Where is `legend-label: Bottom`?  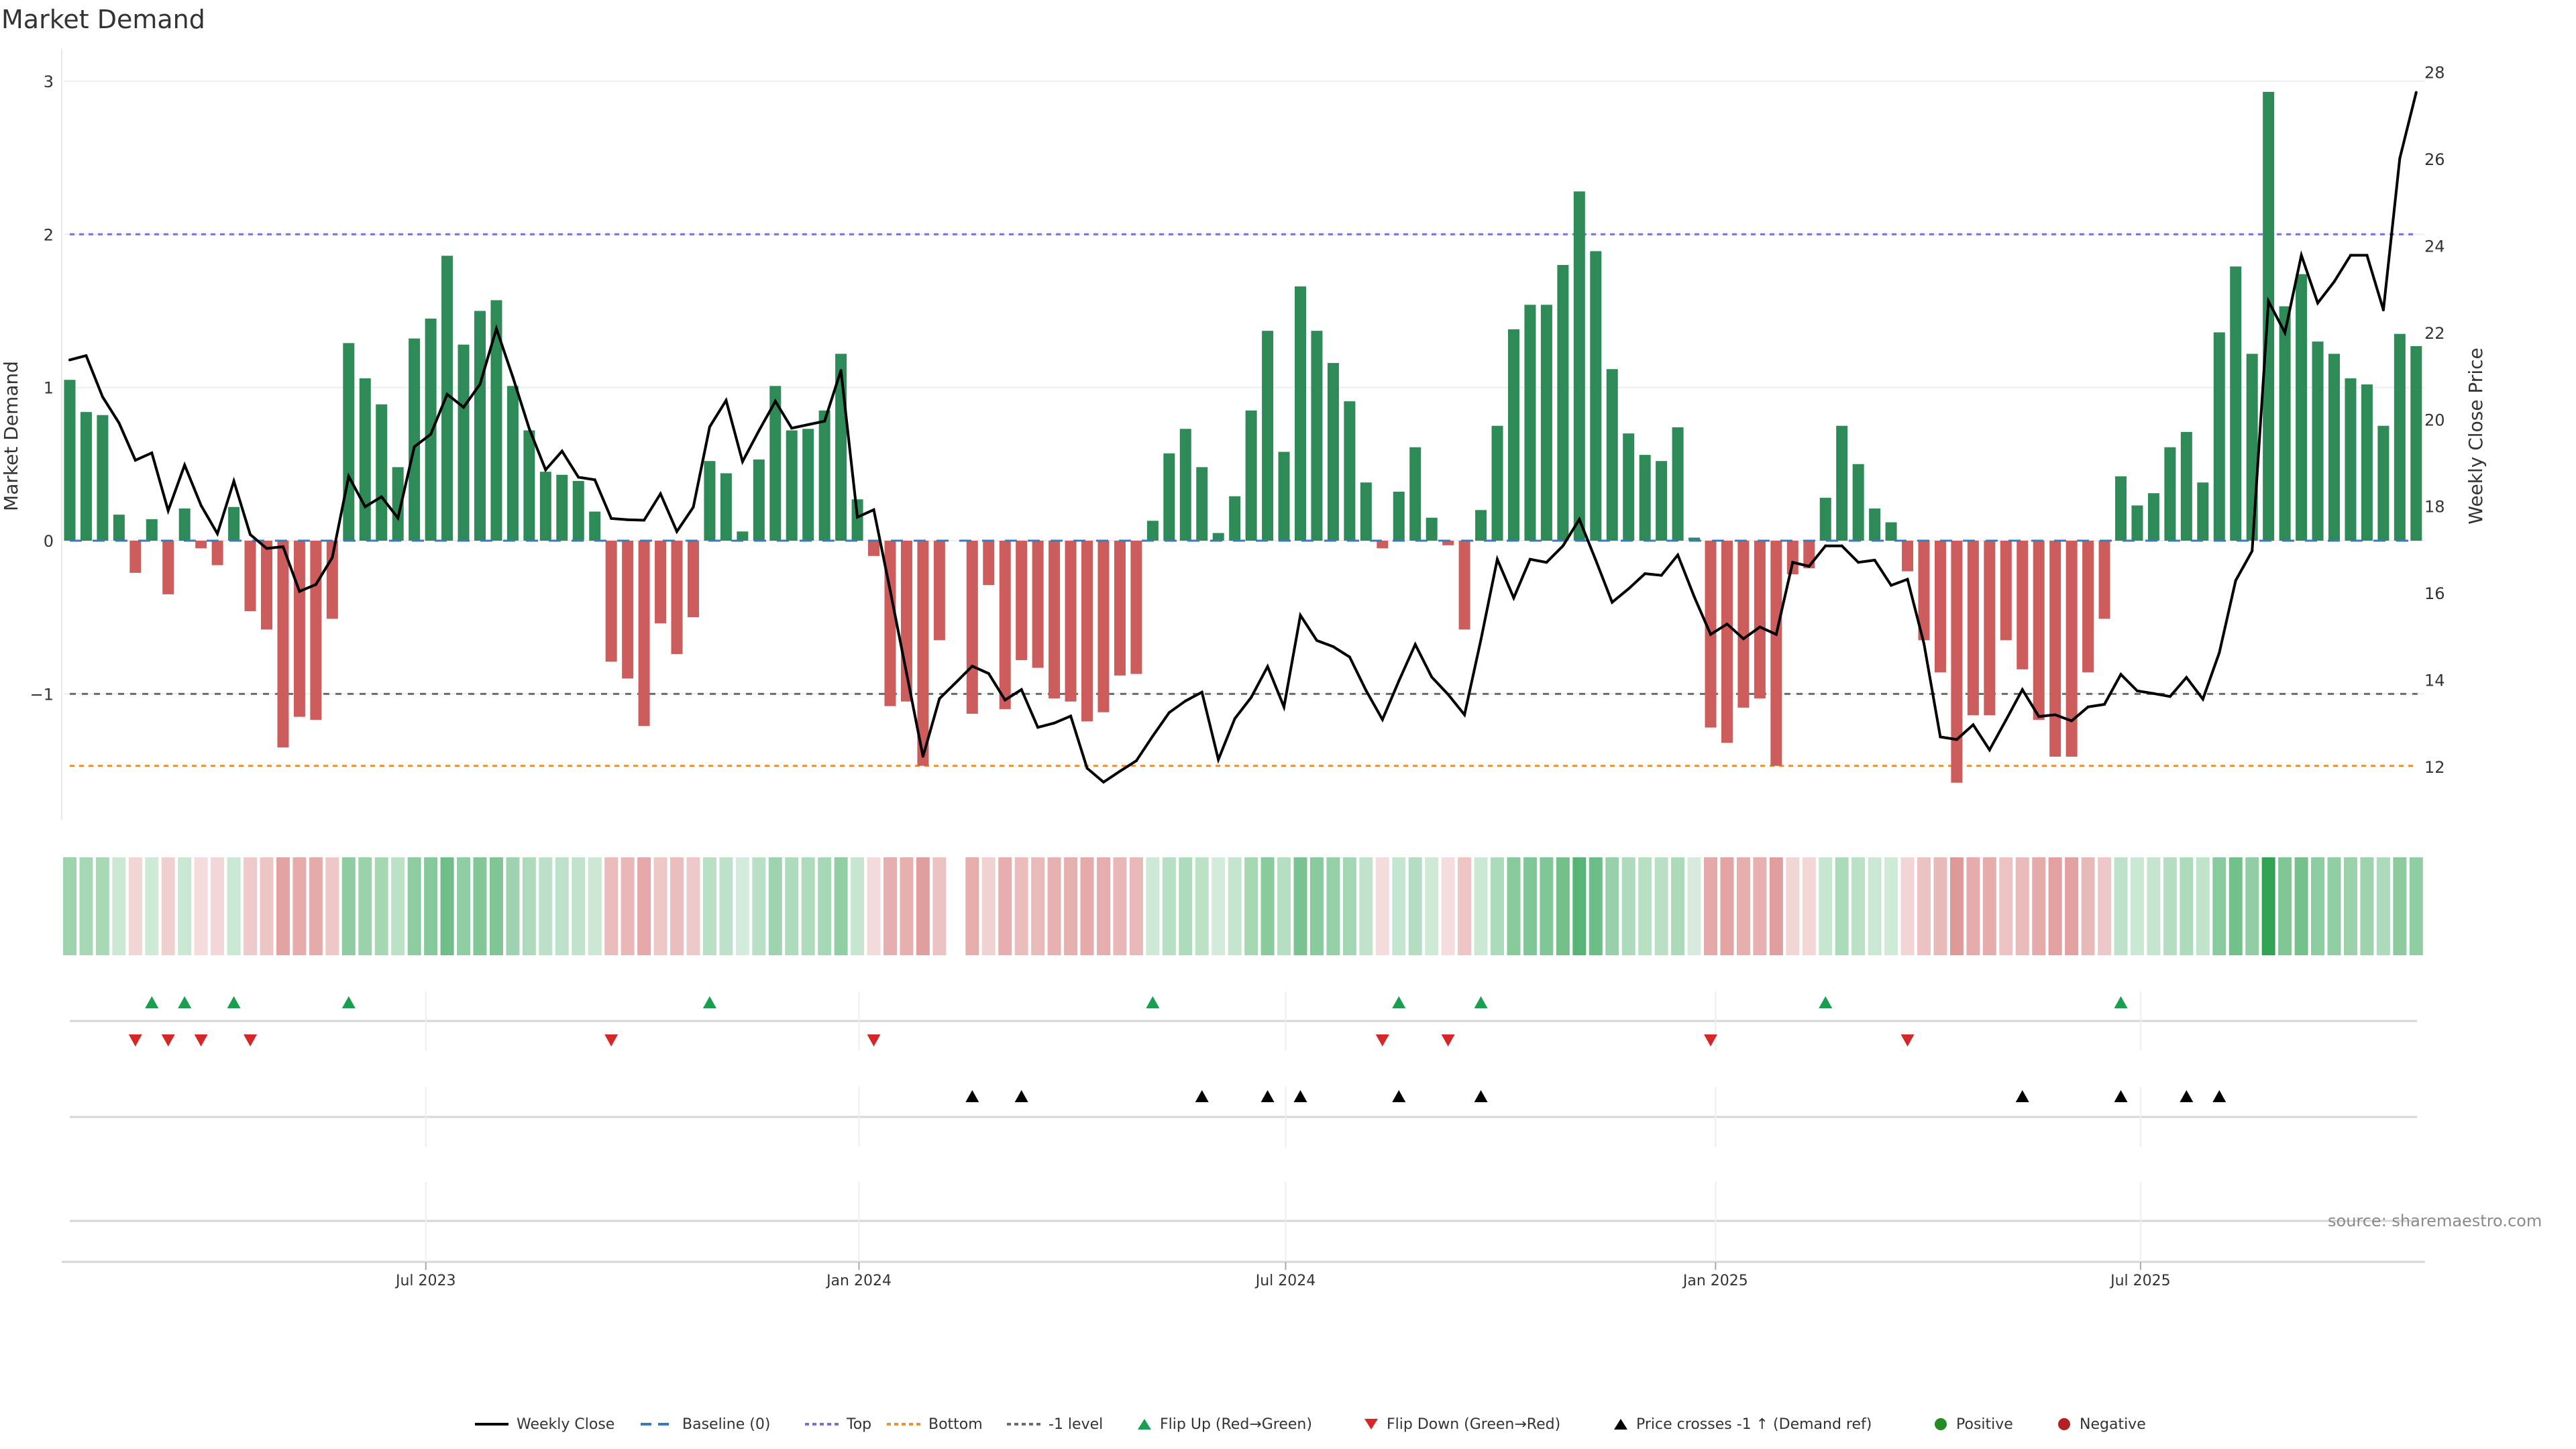
legend-label: Bottom is located at coordinates (955, 1424).